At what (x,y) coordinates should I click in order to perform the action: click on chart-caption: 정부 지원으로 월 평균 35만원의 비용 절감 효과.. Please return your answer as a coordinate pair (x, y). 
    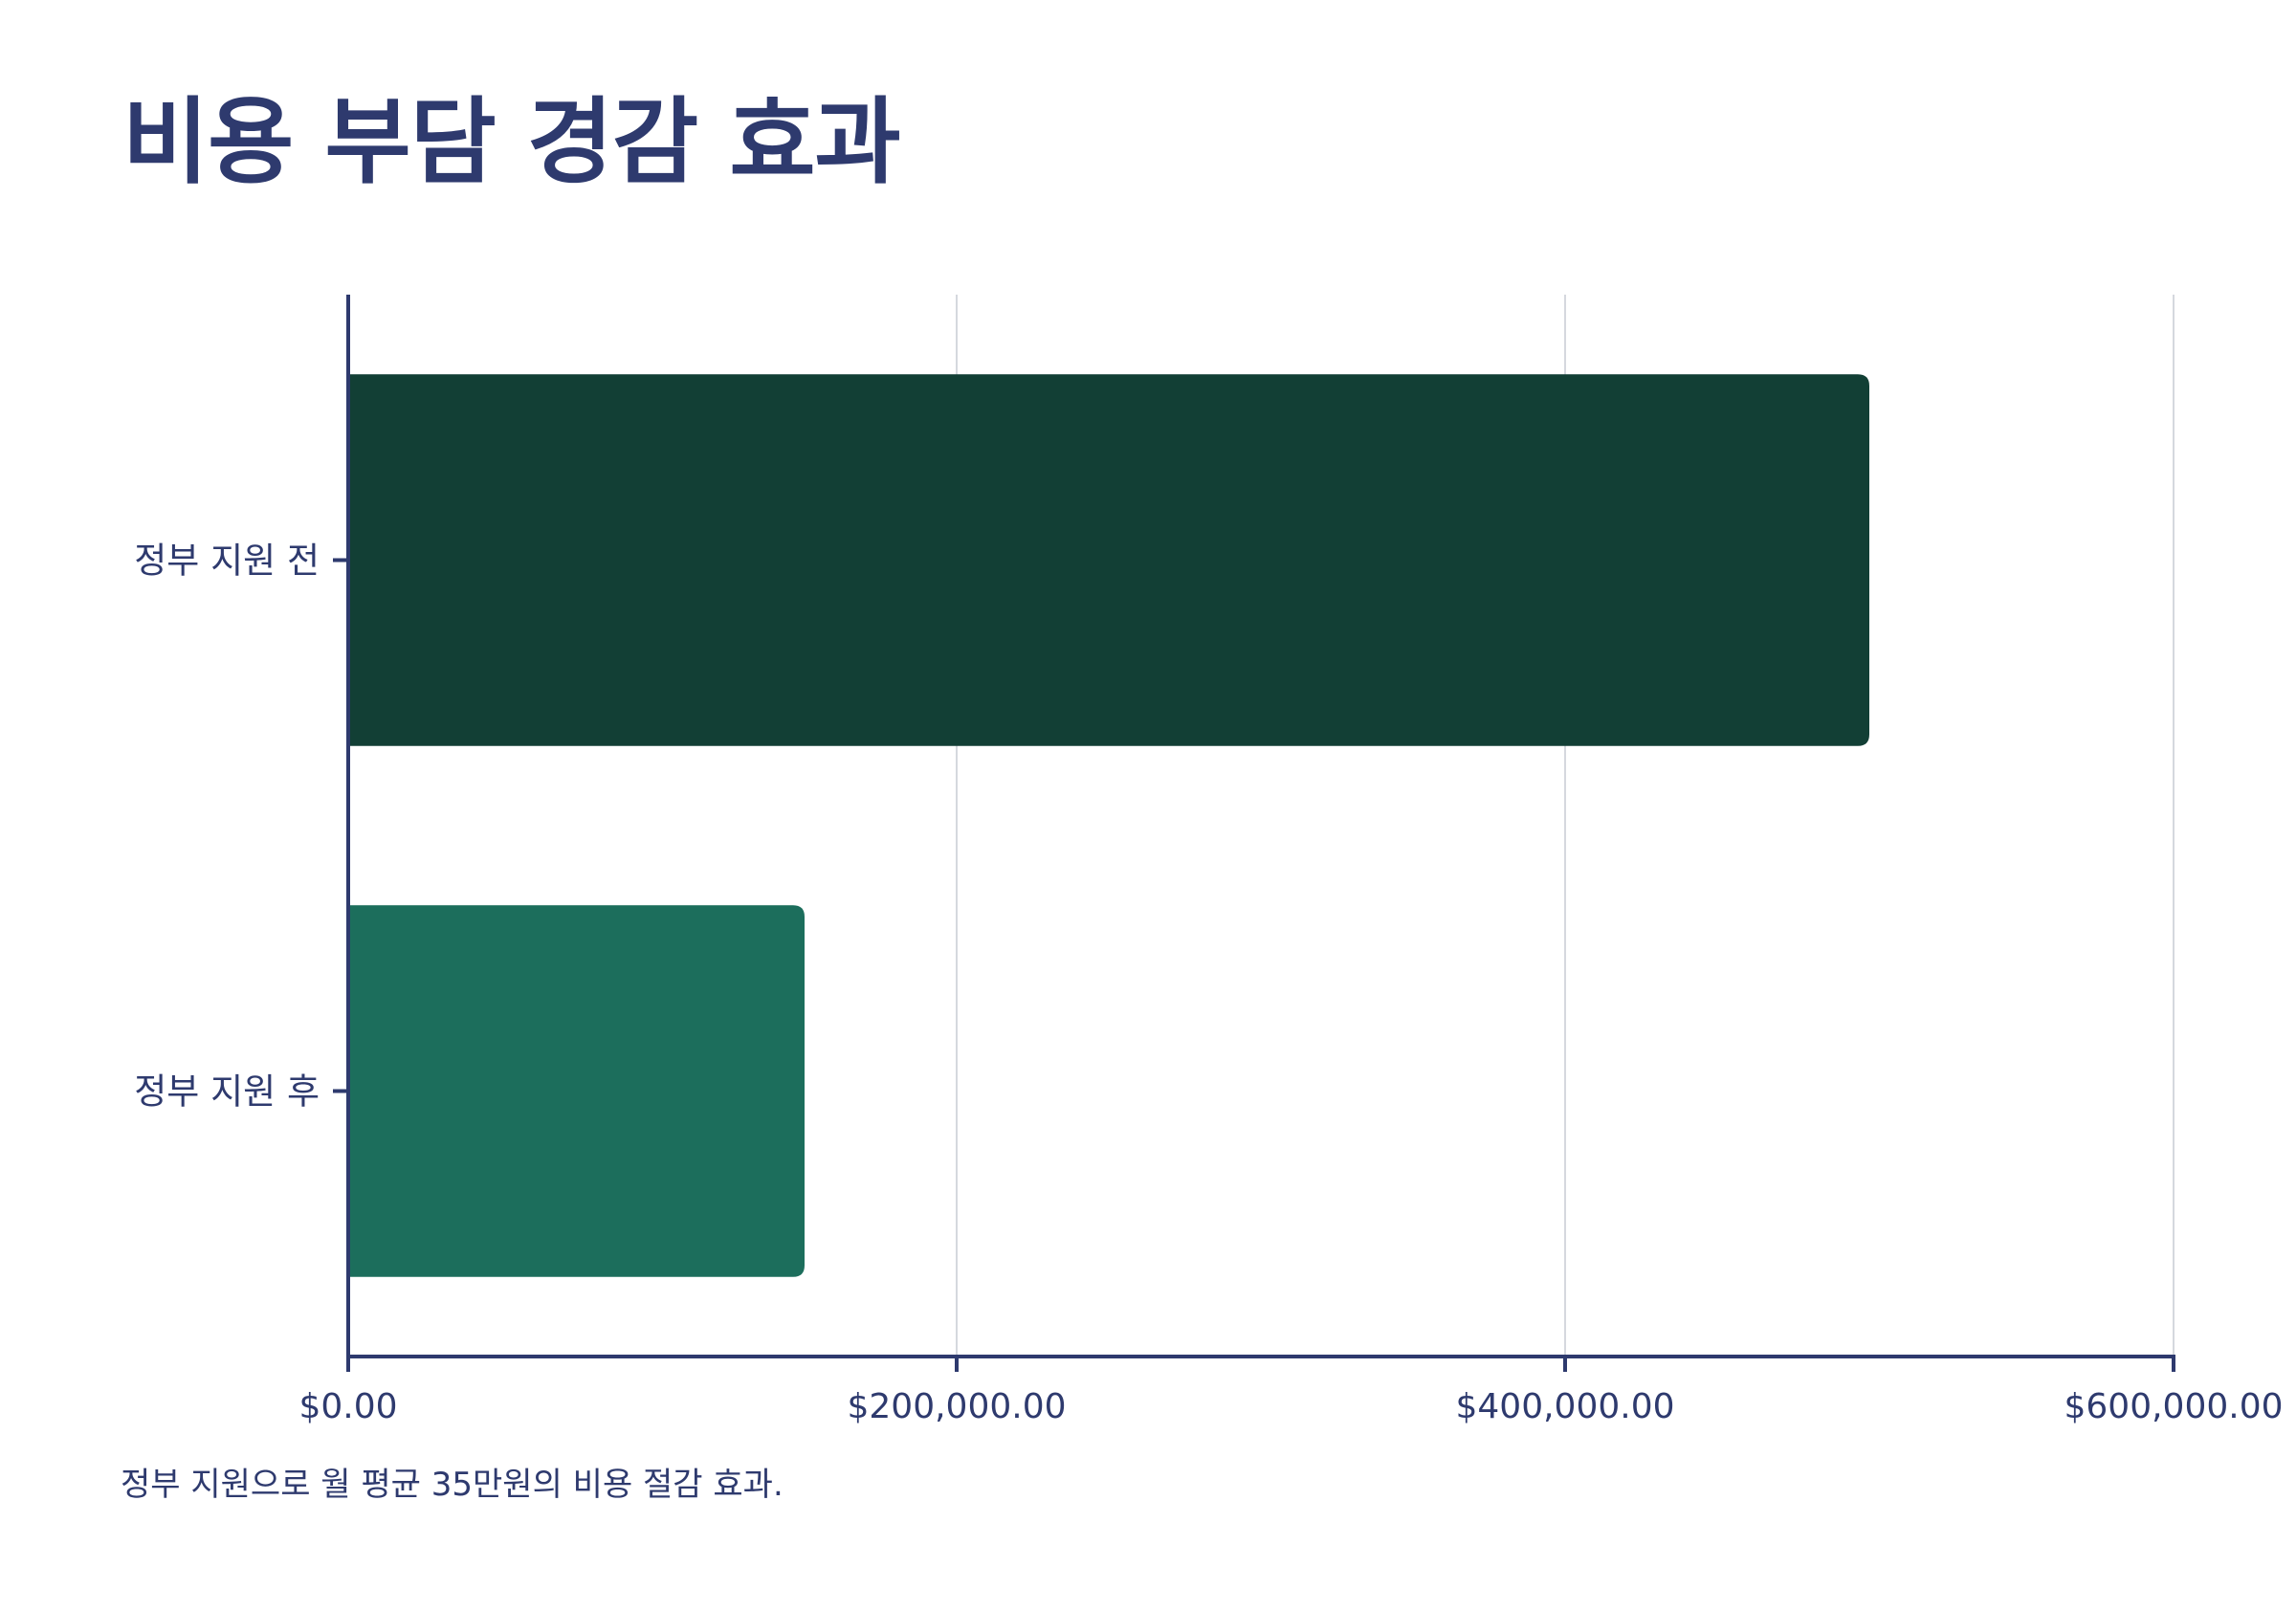
    Looking at the image, I should click on (453, 1485).